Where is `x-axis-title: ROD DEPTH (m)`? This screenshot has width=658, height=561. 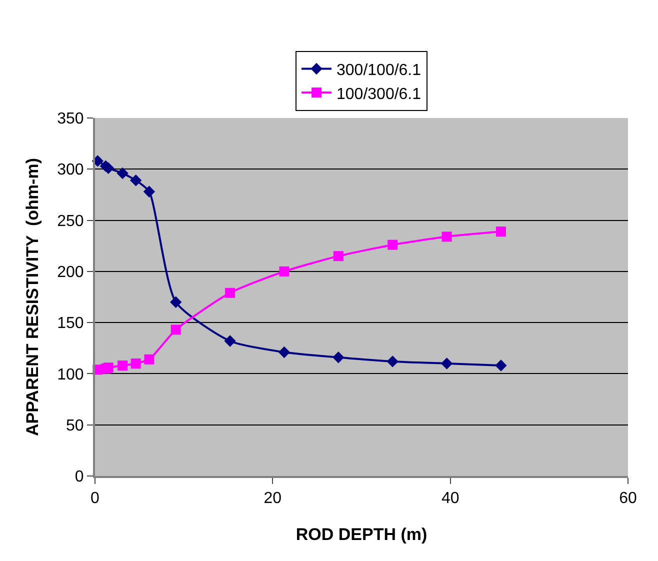 x-axis-title: ROD DEPTH (m) is located at coordinates (362, 534).